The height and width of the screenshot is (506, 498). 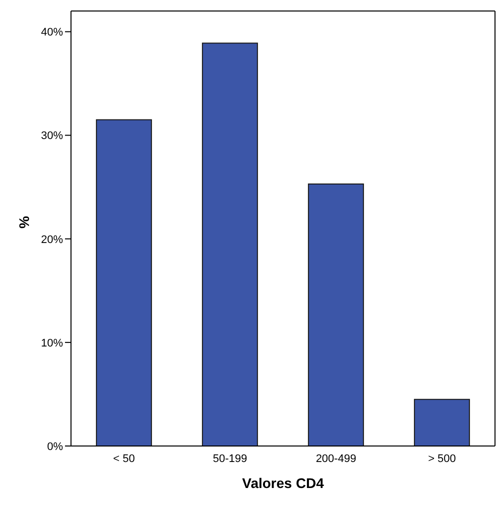 What do you see at coordinates (52, 343) in the screenshot?
I see `y-tick-label: 10%` at bounding box center [52, 343].